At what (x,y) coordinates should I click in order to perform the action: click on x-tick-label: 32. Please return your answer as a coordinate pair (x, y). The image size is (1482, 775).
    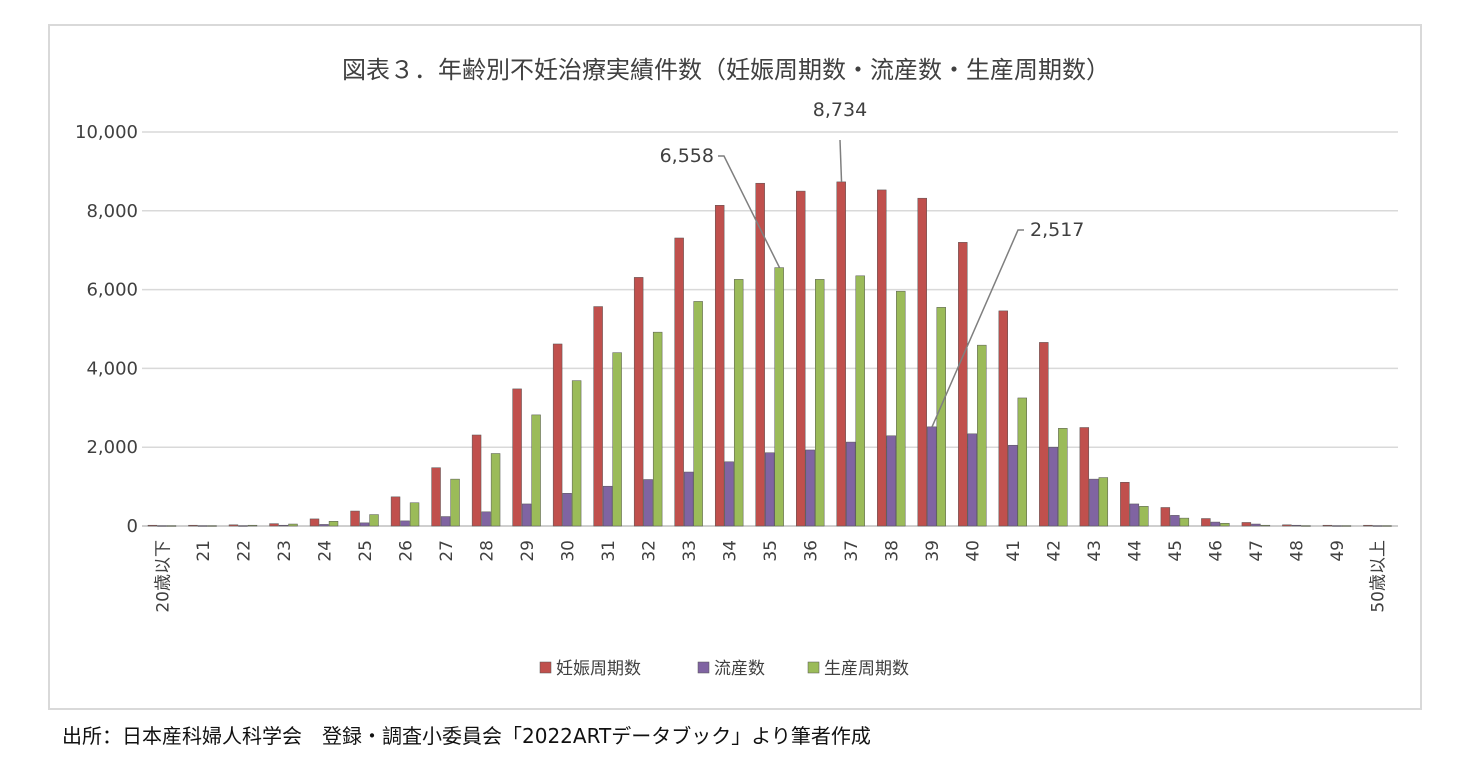
    Looking at the image, I should click on (649, 551).